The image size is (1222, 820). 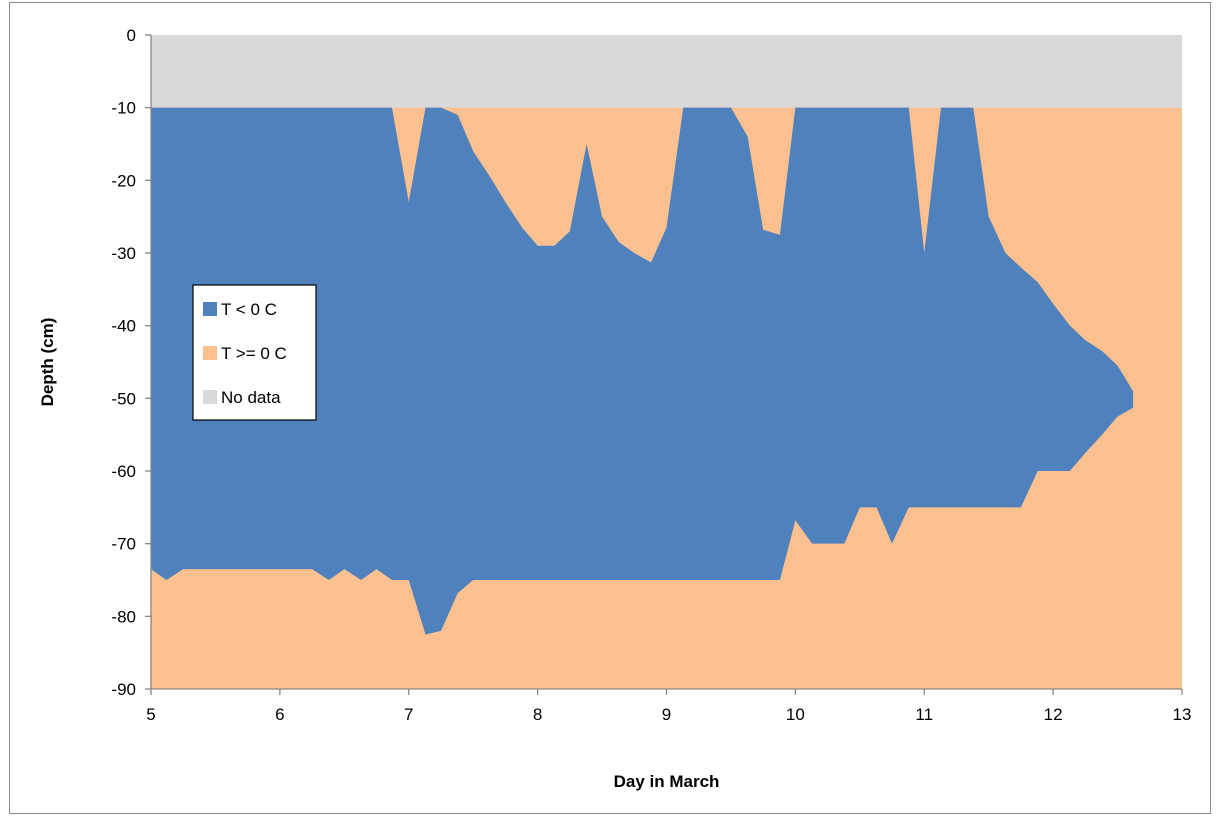 What do you see at coordinates (150, 714) in the screenshot?
I see `x-tick-label: 5` at bounding box center [150, 714].